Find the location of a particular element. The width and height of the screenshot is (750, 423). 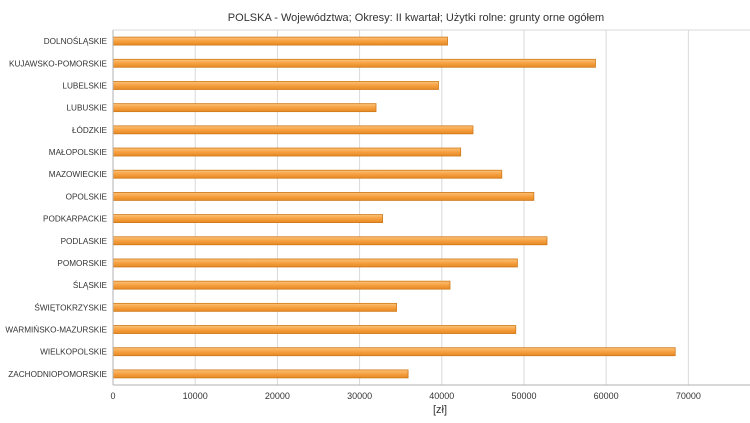

x-axis-label: [zł] is located at coordinates (440, 410).